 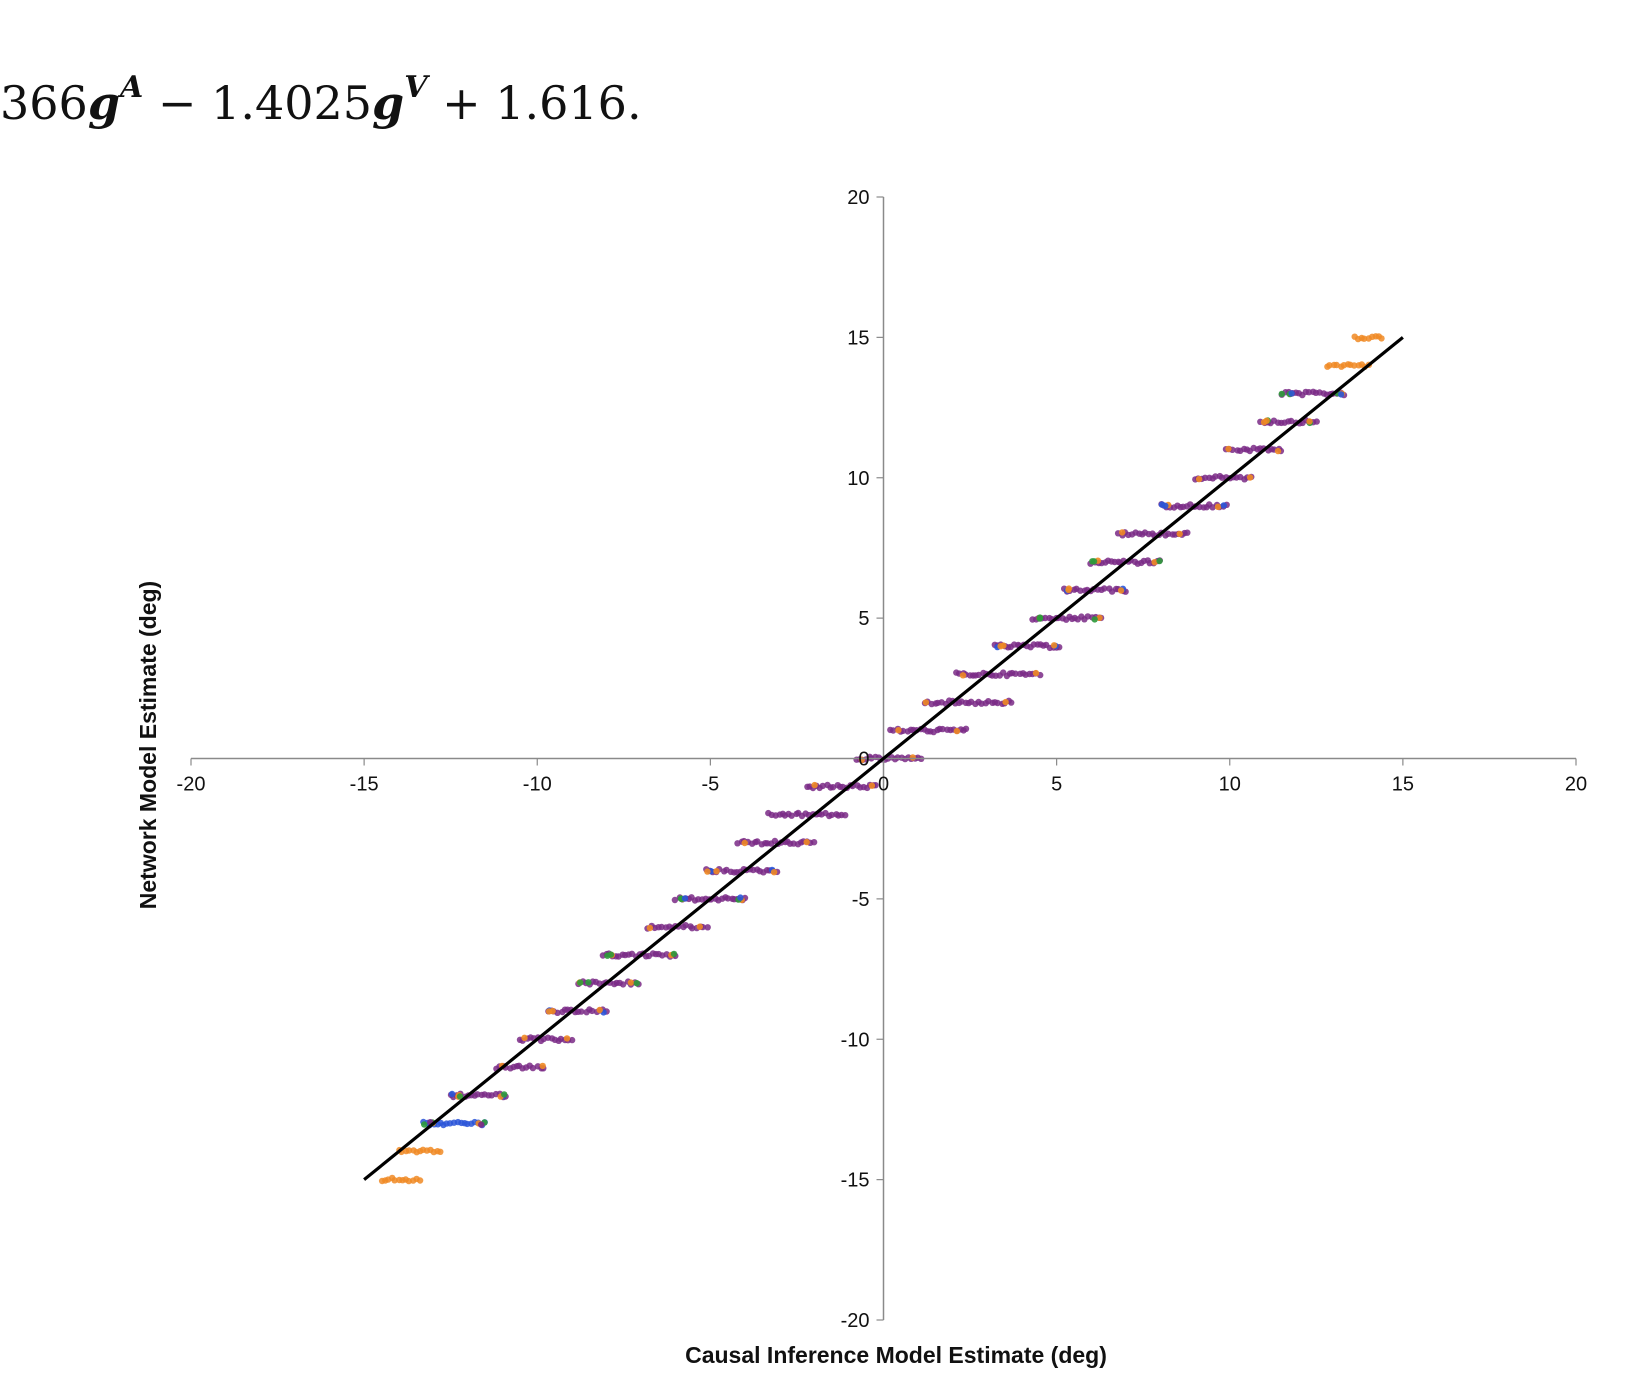 I want to click on x-tick-label: -15, so click(x=364, y=785).